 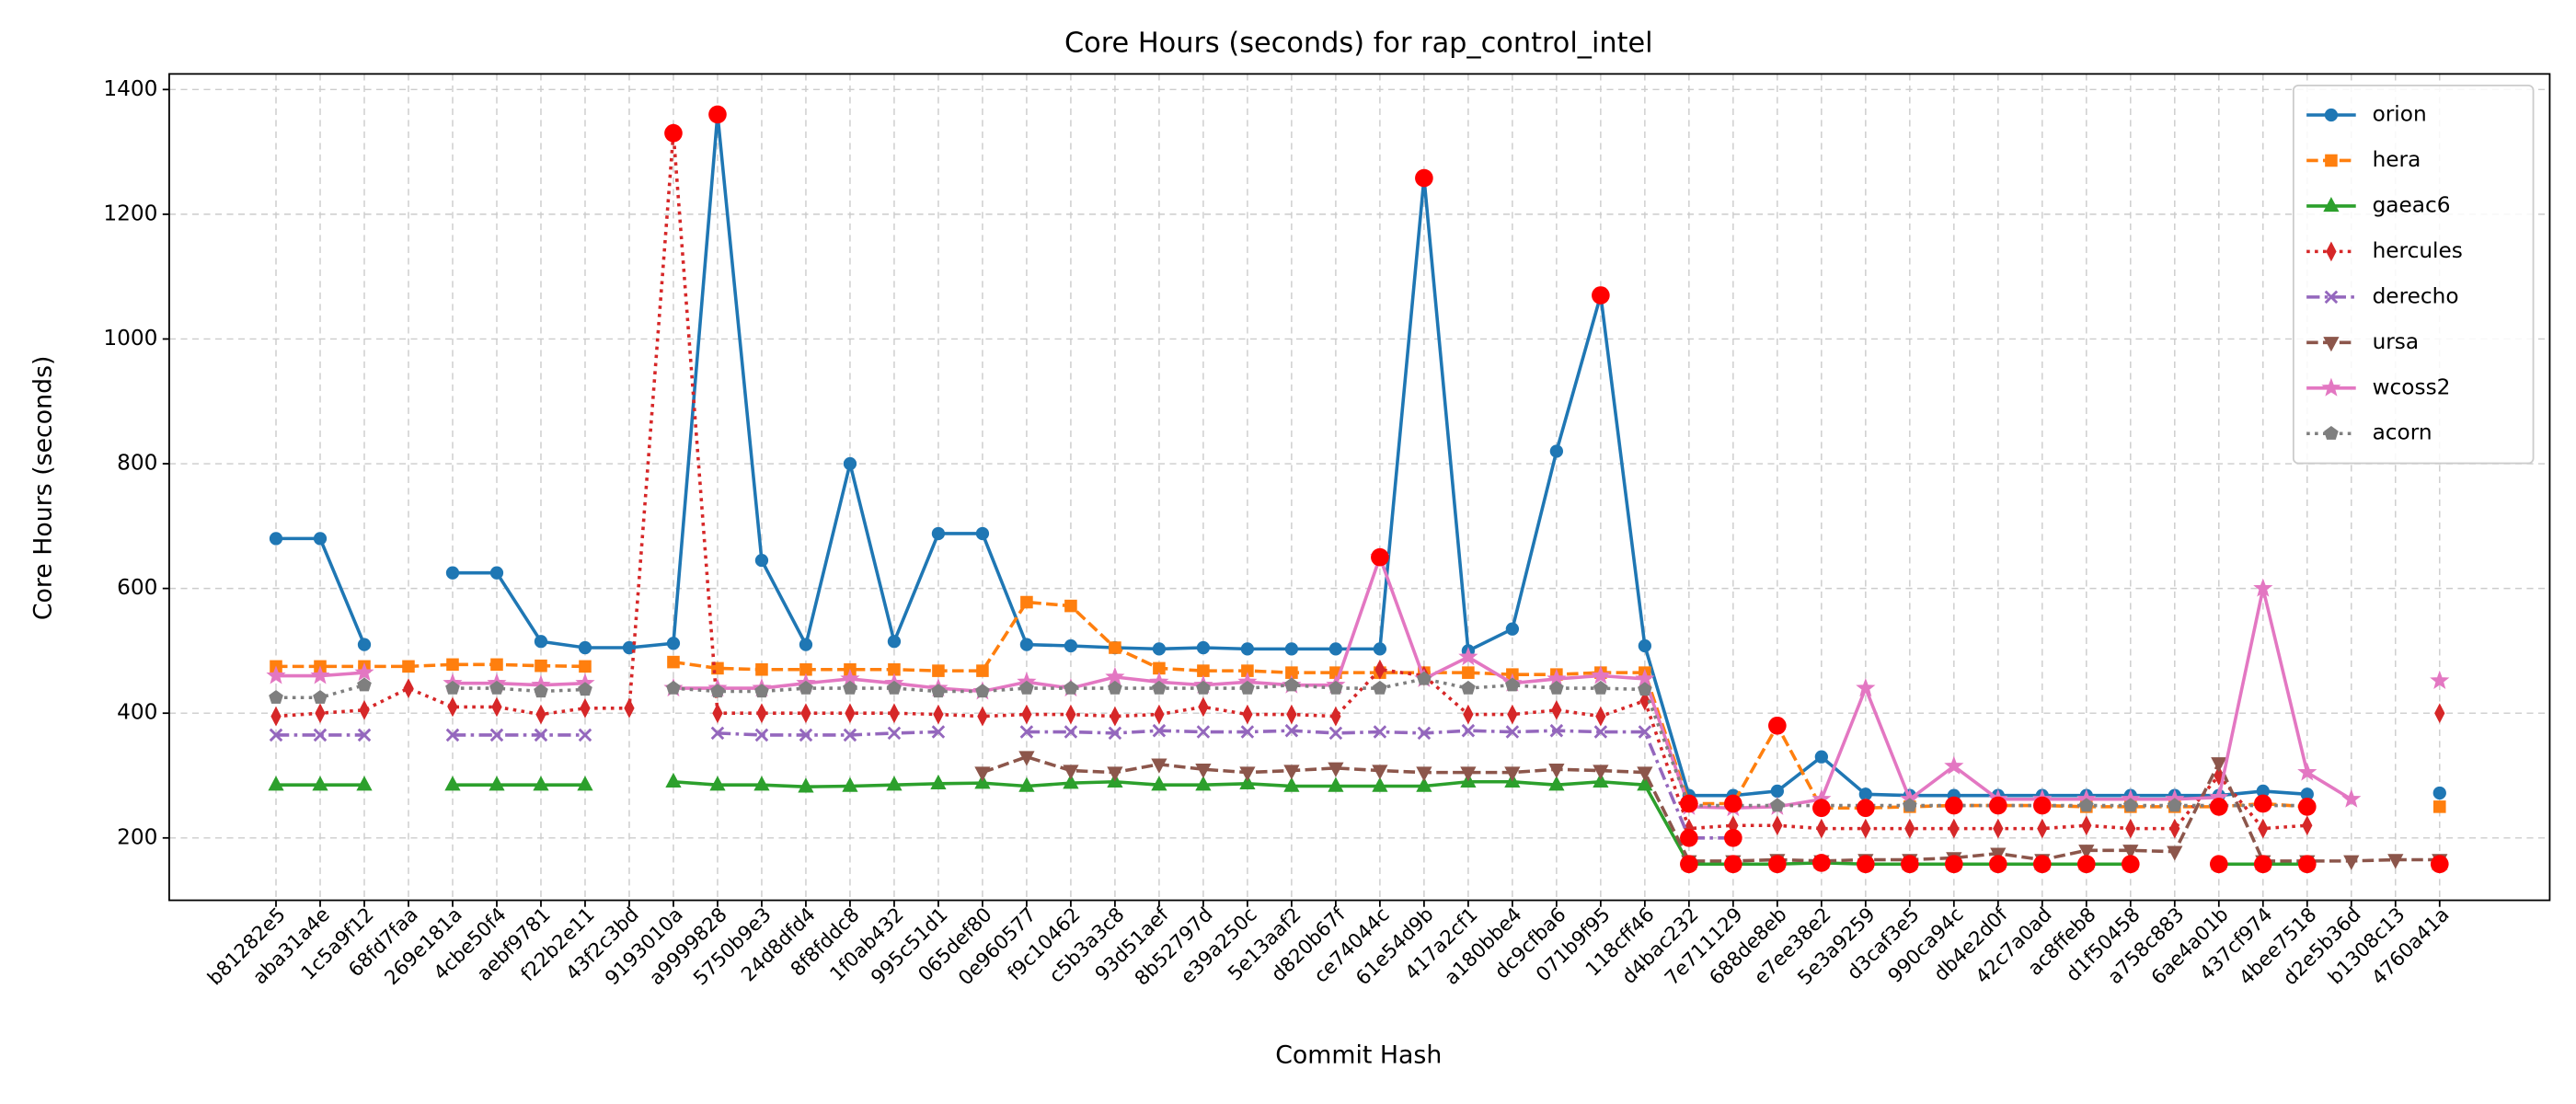 What do you see at coordinates (130, 338) in the screenshot?
I see `y-tick-label: 1000` at bounding box center [130, 338].